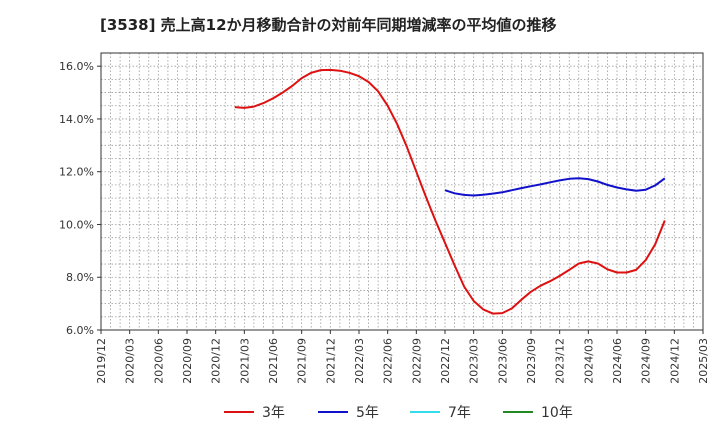 The width and height of the screenshot is (720, 440). Describe the element at coordinates (273, 413) in the screenshot. I see `legend-label: 3年` at that location.